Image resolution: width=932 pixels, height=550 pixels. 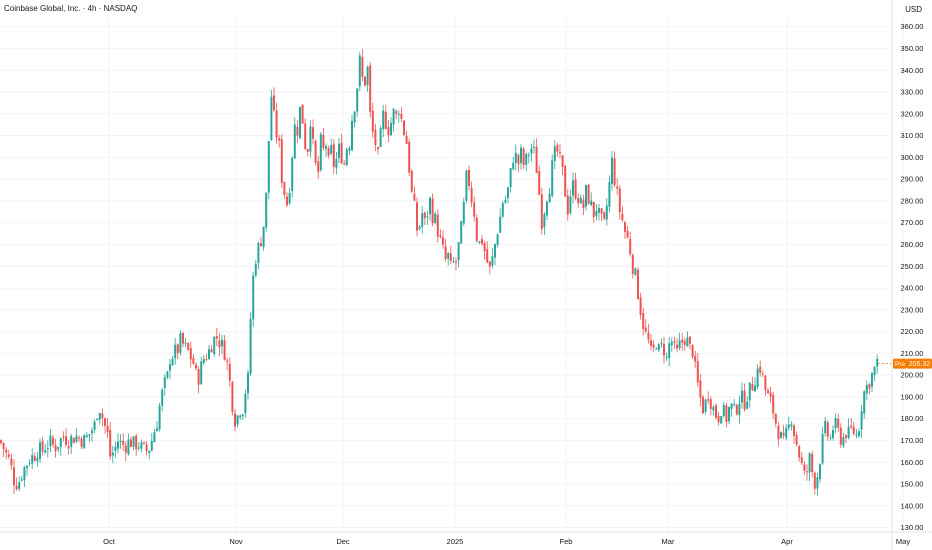 I want to click on y-tick-label: 360.00, so click(x=912, y=26).